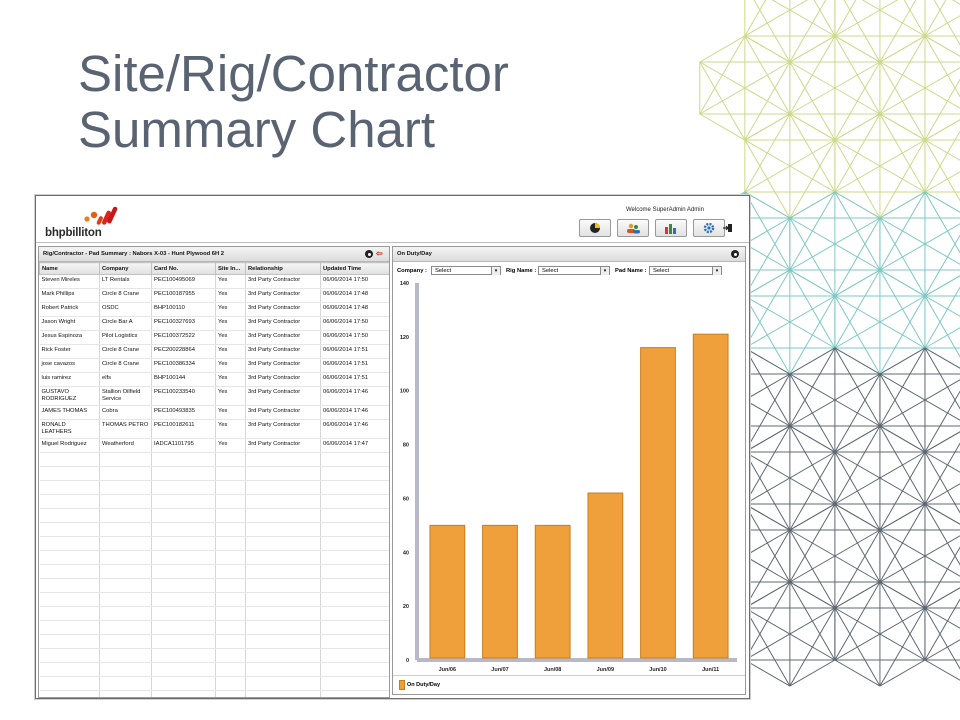 The width and height of the screenshot is (960, 720). What do you see at coordinates (69, 412) in the screenshot?
I see `table-cell: JAMES THOMAS` at bounding box center [69, 412].